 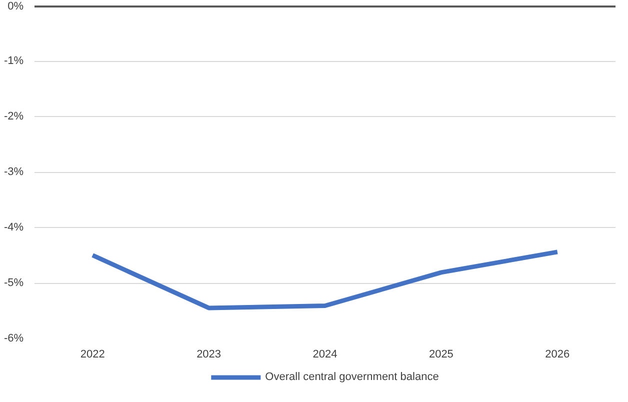 What do you see at coordinates (14, 61) in the screenshot?
I see `y-tick-label: -1%` at bounding box center [14, 61].